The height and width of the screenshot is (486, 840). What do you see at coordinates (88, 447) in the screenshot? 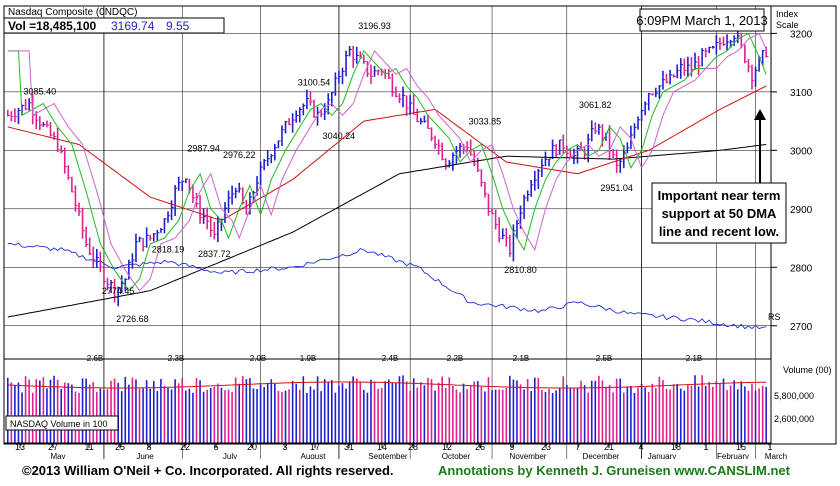
I see `x-tick-label: 11` at bounding box center [88, 447].